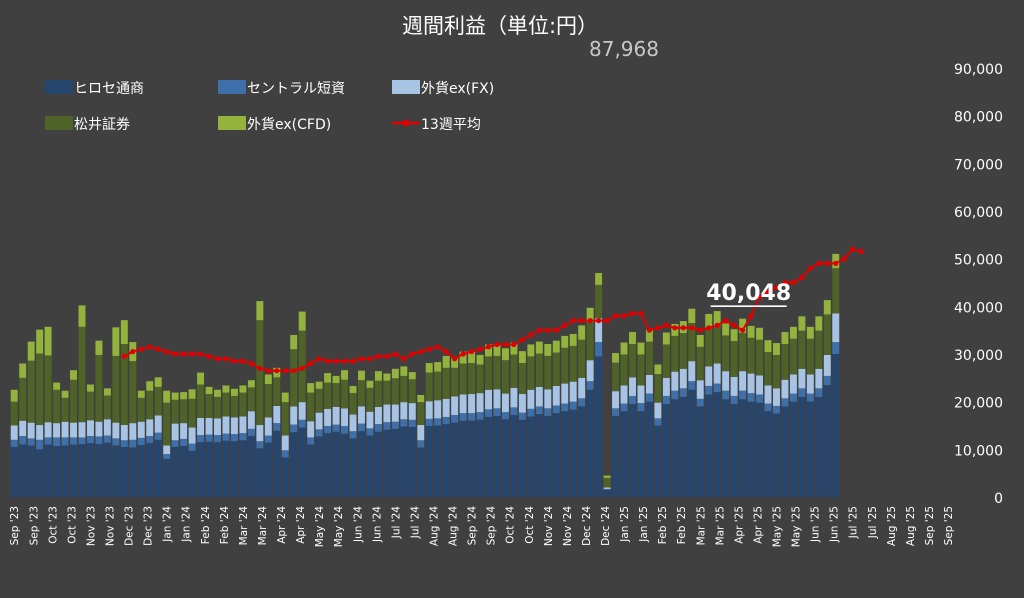 This screenshot has width=1024, height=598. I want to click on x-tick-label-13: Mar '24, so click(263, 526).